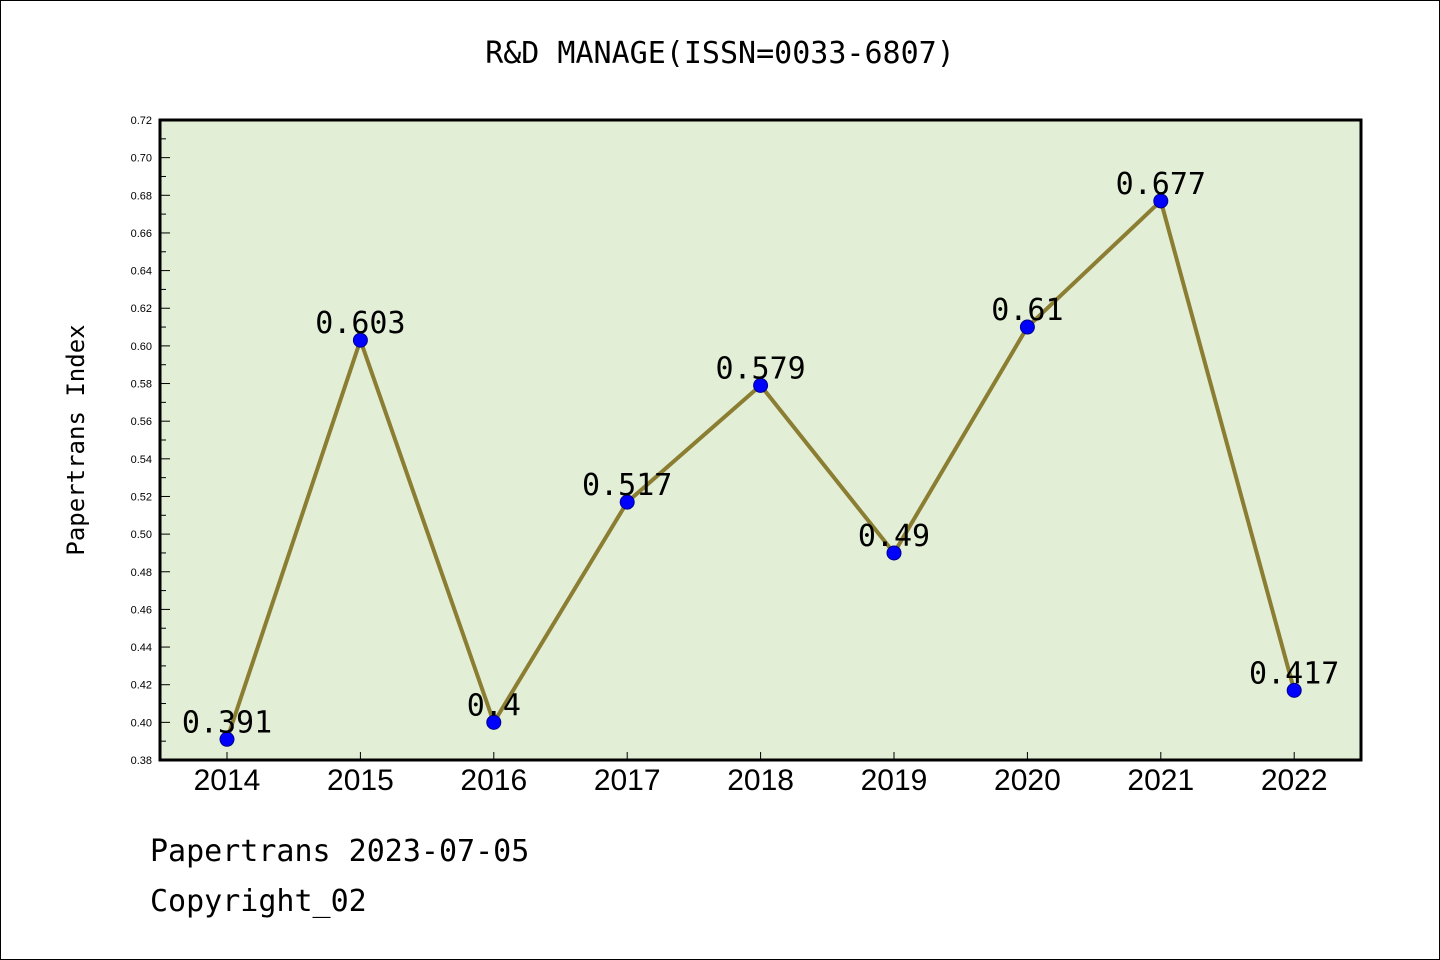  Describe the element at coordinates (141, 385) in the screenshot. I see `y-tick-label: 0.58` at that location.